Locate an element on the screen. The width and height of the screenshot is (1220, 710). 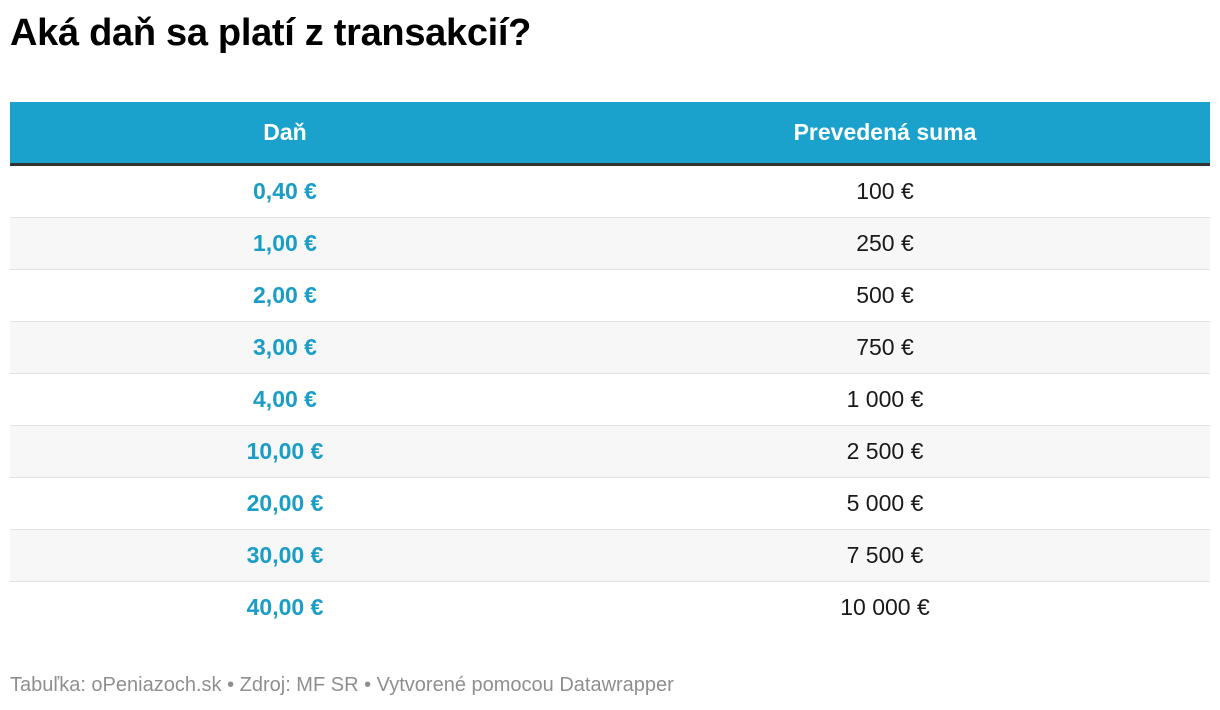
table-row: 4,00 € 1 000 € is located at coordinates (610, 400).